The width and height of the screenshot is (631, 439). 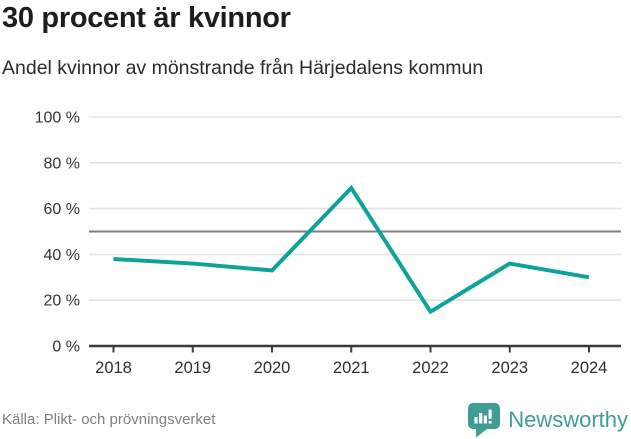 What do you see at coordinates (146, 18) in the screenshot?
I see `page-title: 30 procent är kvinnor` at bounding box center [146, 18].